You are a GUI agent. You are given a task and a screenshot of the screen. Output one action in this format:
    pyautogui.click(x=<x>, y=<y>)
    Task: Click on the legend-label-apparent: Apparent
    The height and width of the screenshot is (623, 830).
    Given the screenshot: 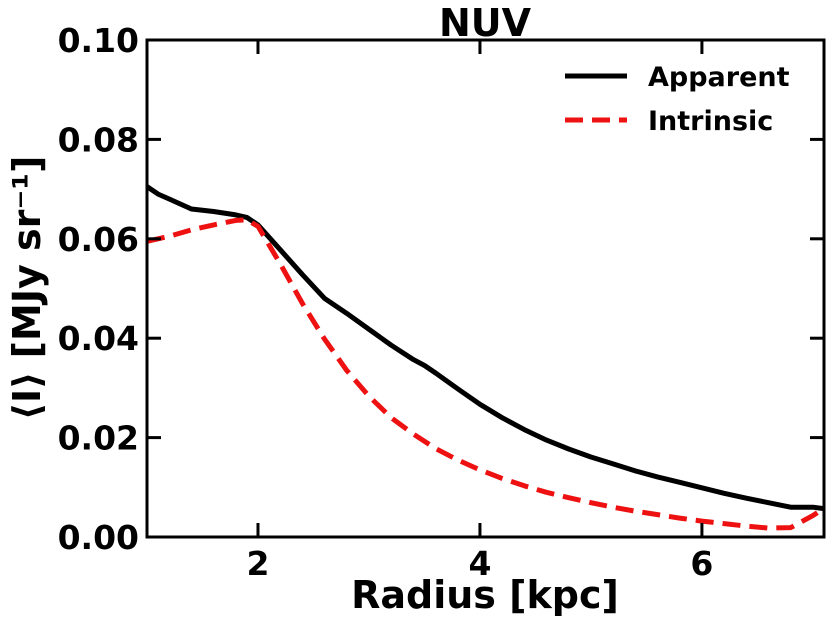 What is the action you would take?
    pyautogui.click(x=719, y=77)
    